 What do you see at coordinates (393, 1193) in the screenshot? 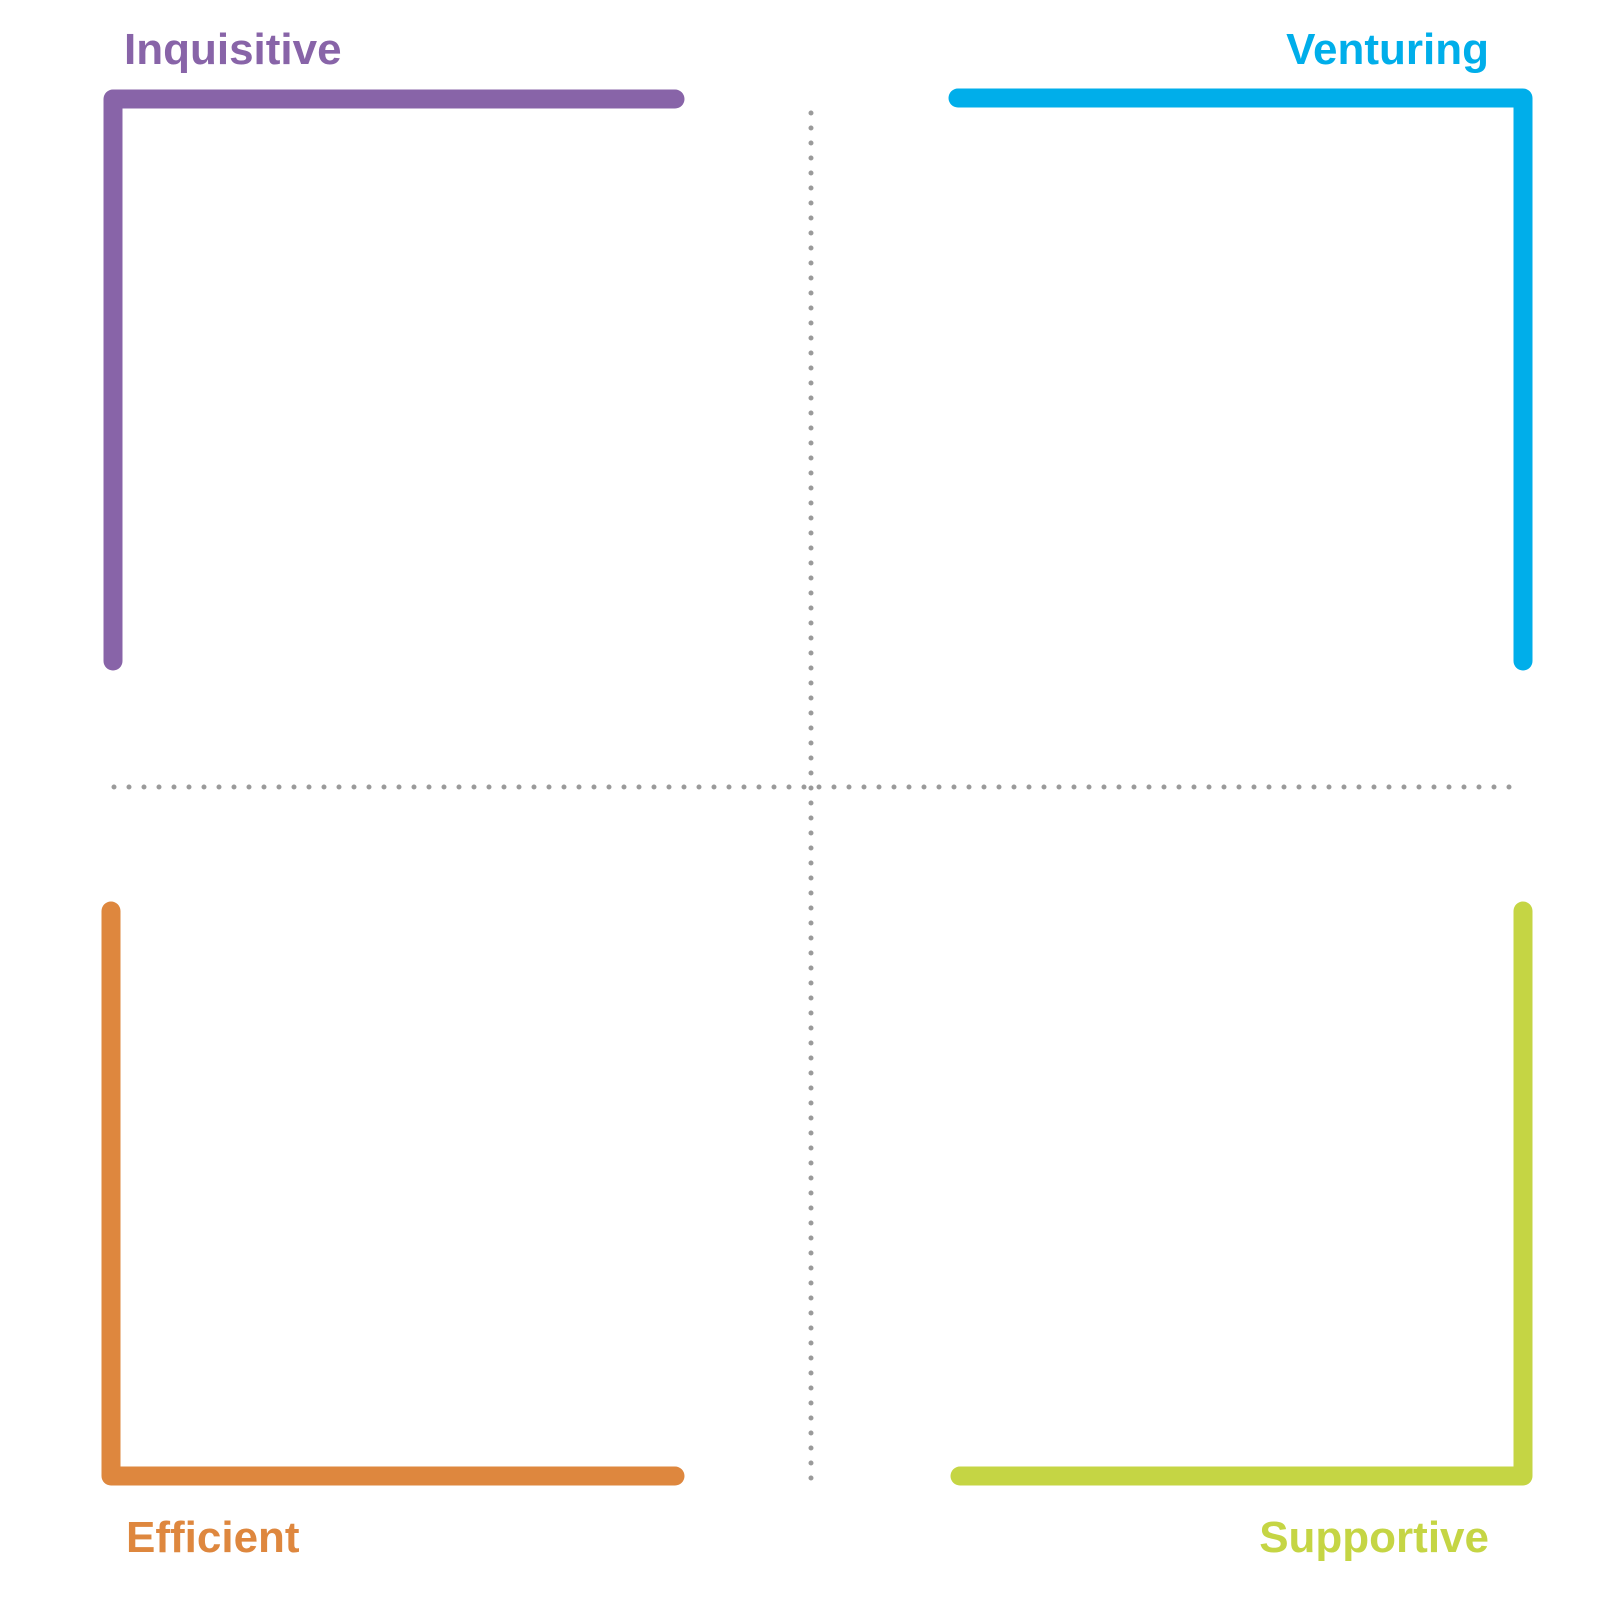
I see `bracket-bottom-left` at bounding box center [393, 1193].